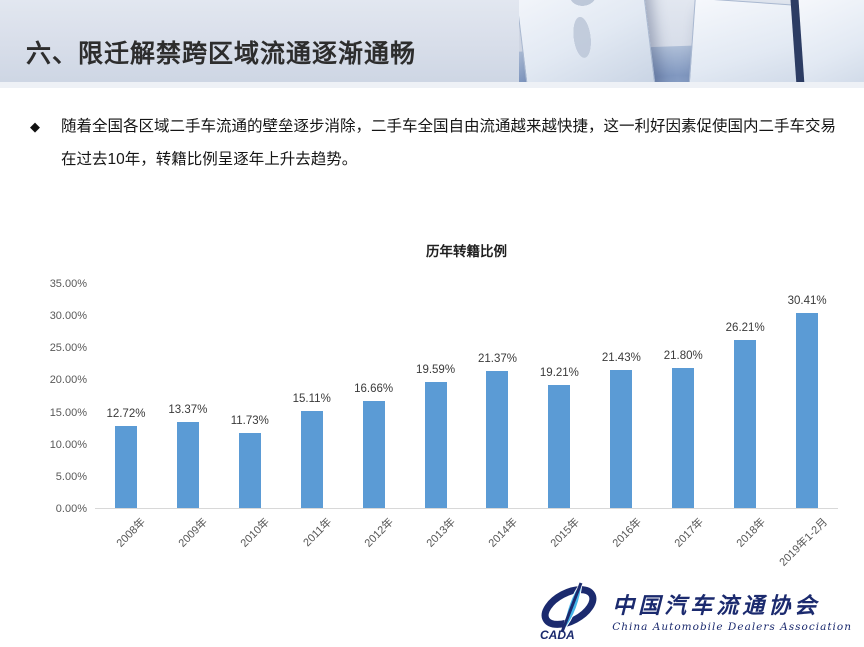  I want to click on x-axis-label: 2013年, so click(441, 533).